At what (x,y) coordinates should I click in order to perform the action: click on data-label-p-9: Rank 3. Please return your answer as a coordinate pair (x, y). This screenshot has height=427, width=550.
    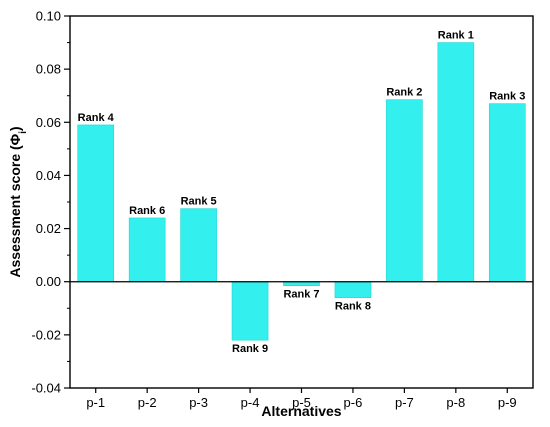
    Looking at the image, I should click on (507, 97).